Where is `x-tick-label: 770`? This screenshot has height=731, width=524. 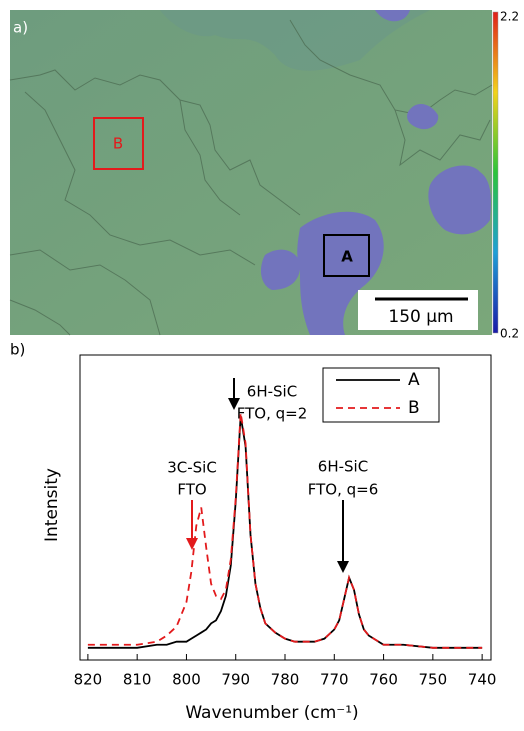
x-tick-label: 770 is located at coordinates (334, 680).